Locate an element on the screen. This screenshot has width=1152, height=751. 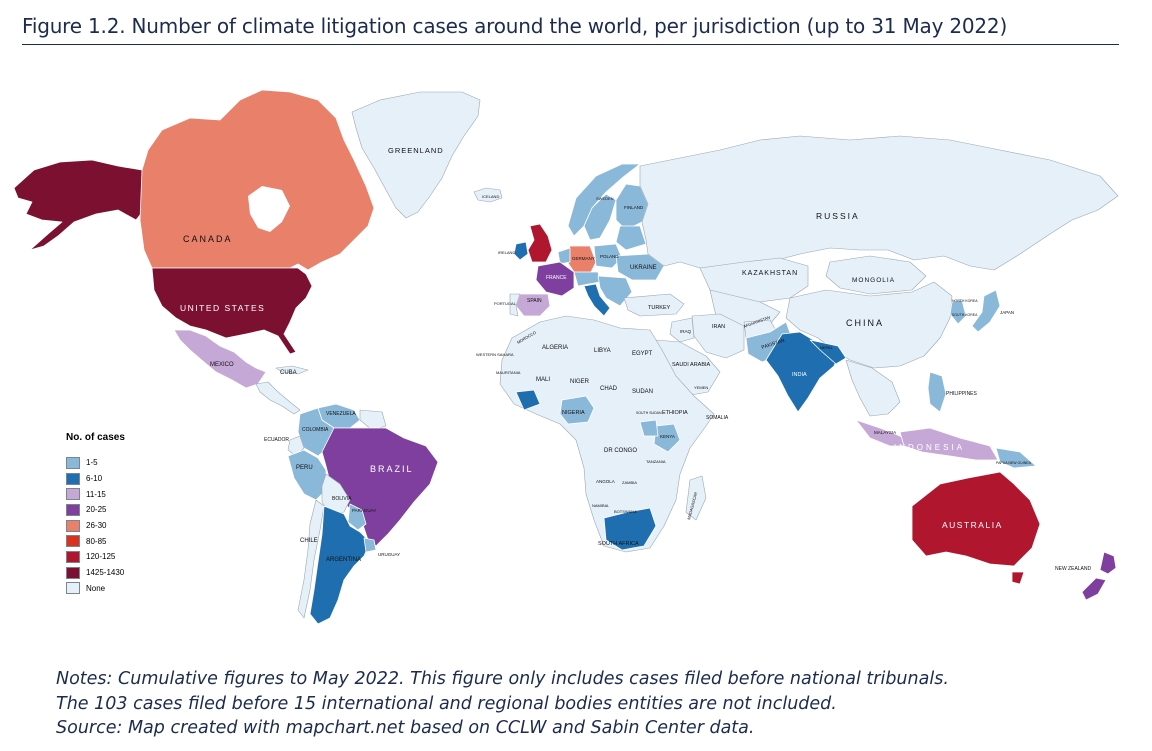
label-indonesia: INDONESIA is located at coordinates (929, 447).